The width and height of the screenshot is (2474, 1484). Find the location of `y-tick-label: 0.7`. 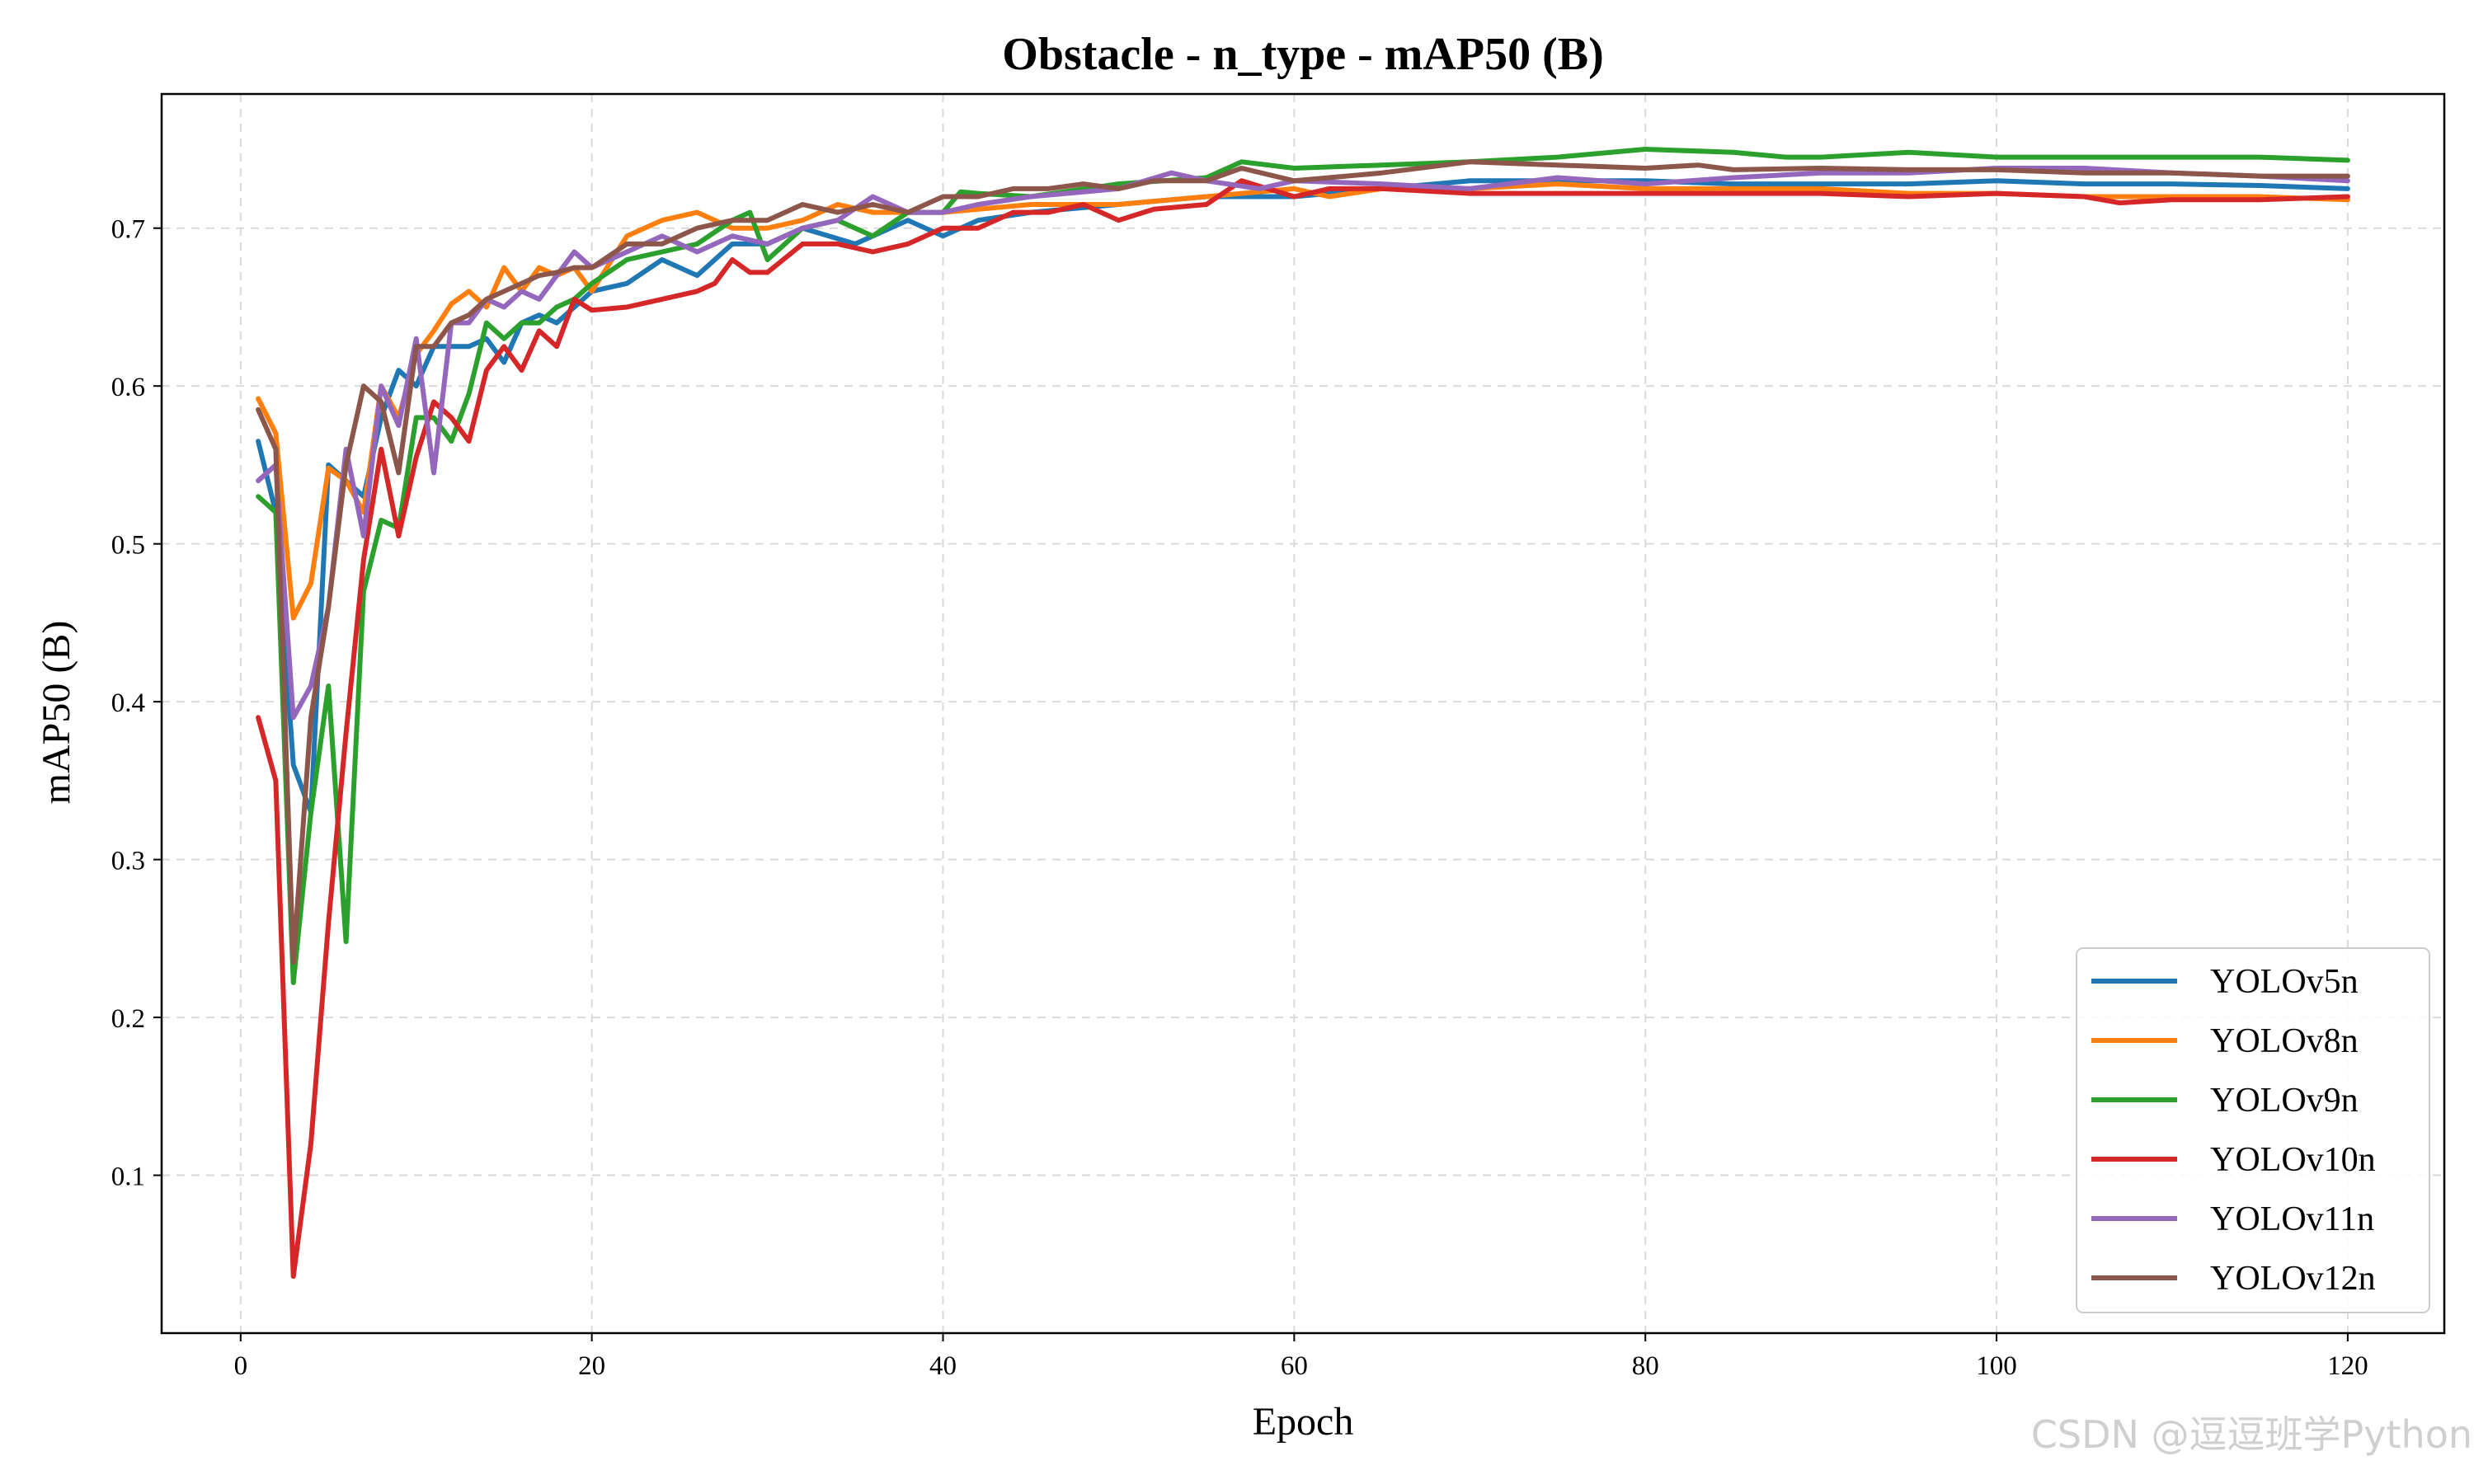

y-tick-label: 0.7 is located at coordinates (128, 230).